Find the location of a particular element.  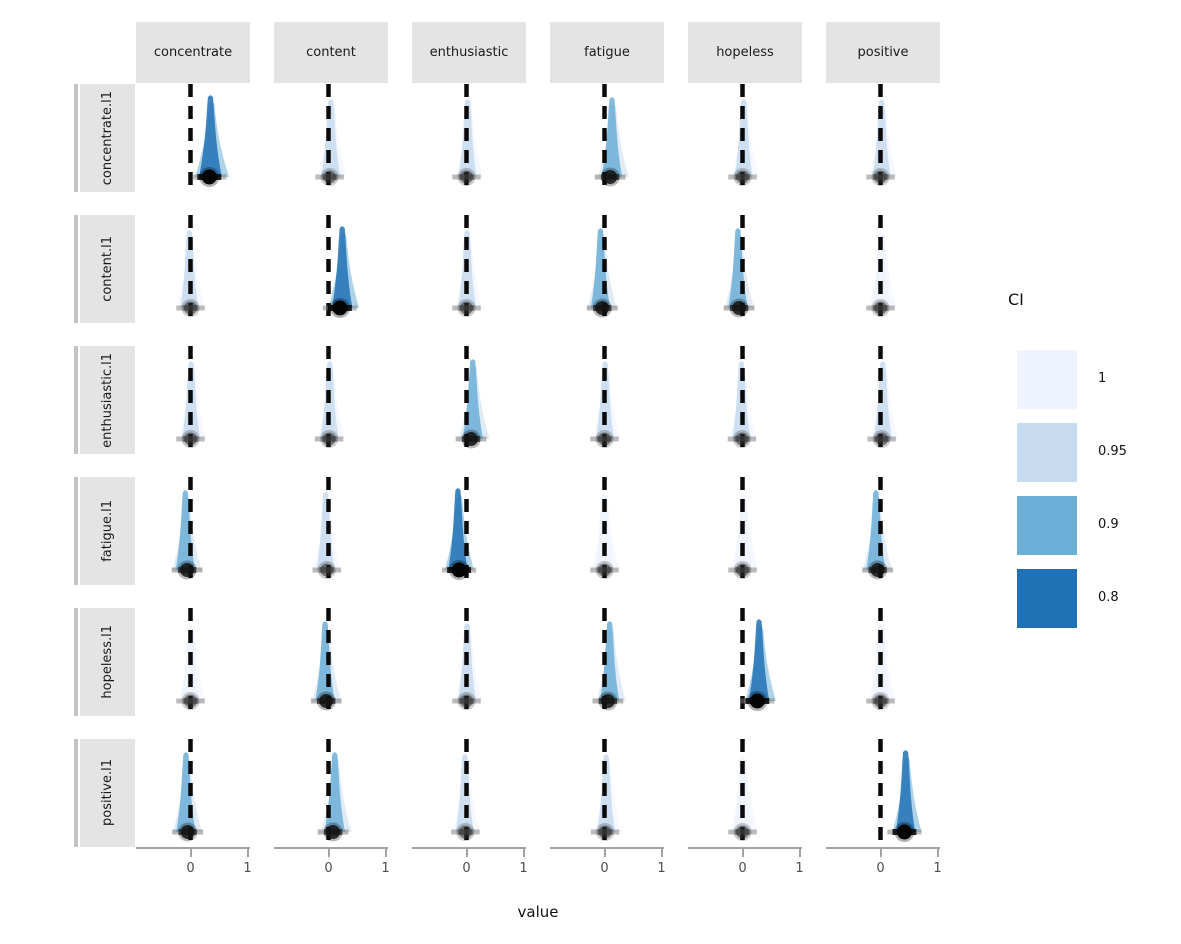

facet-column-strip: hopeless is located at coordinates (745, 52).